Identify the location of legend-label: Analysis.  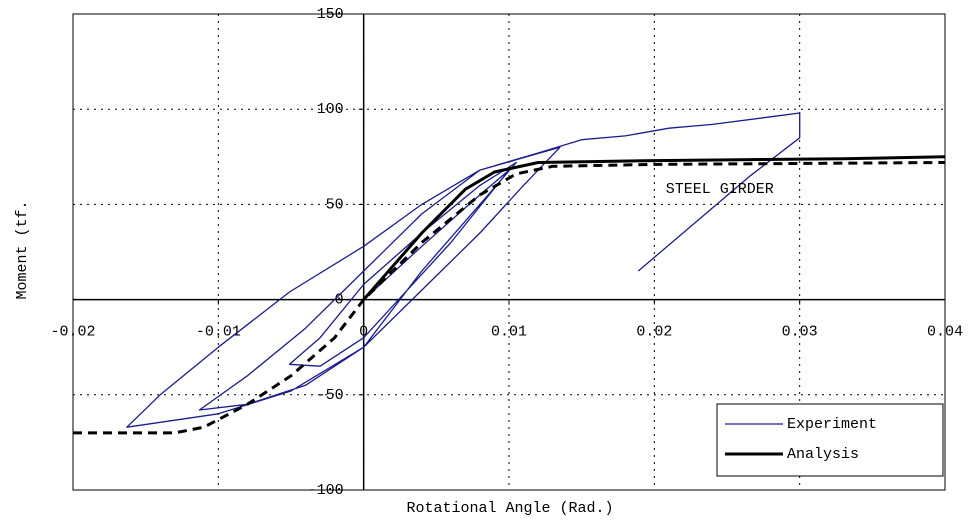
(823, 454).